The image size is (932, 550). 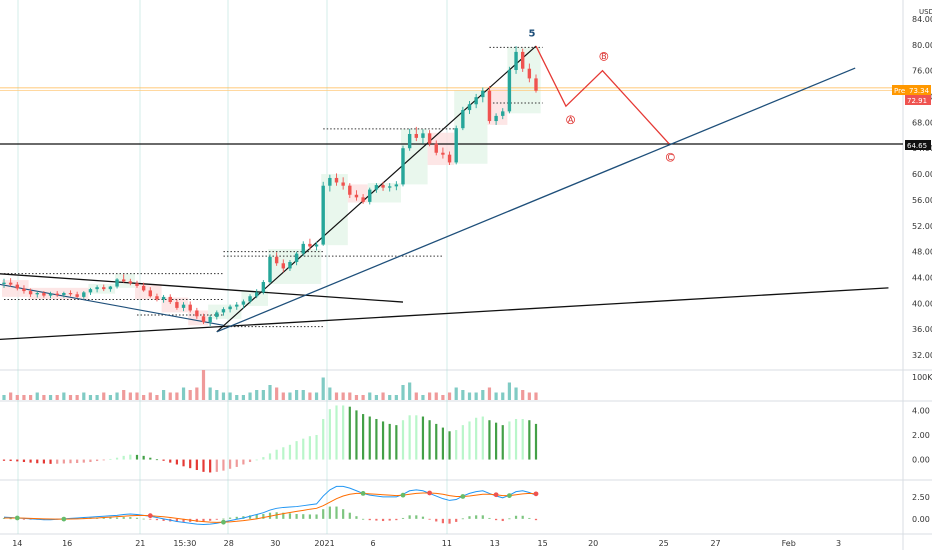 I want to click on pre-price-value: 73.34, so click(x=919, y=91).